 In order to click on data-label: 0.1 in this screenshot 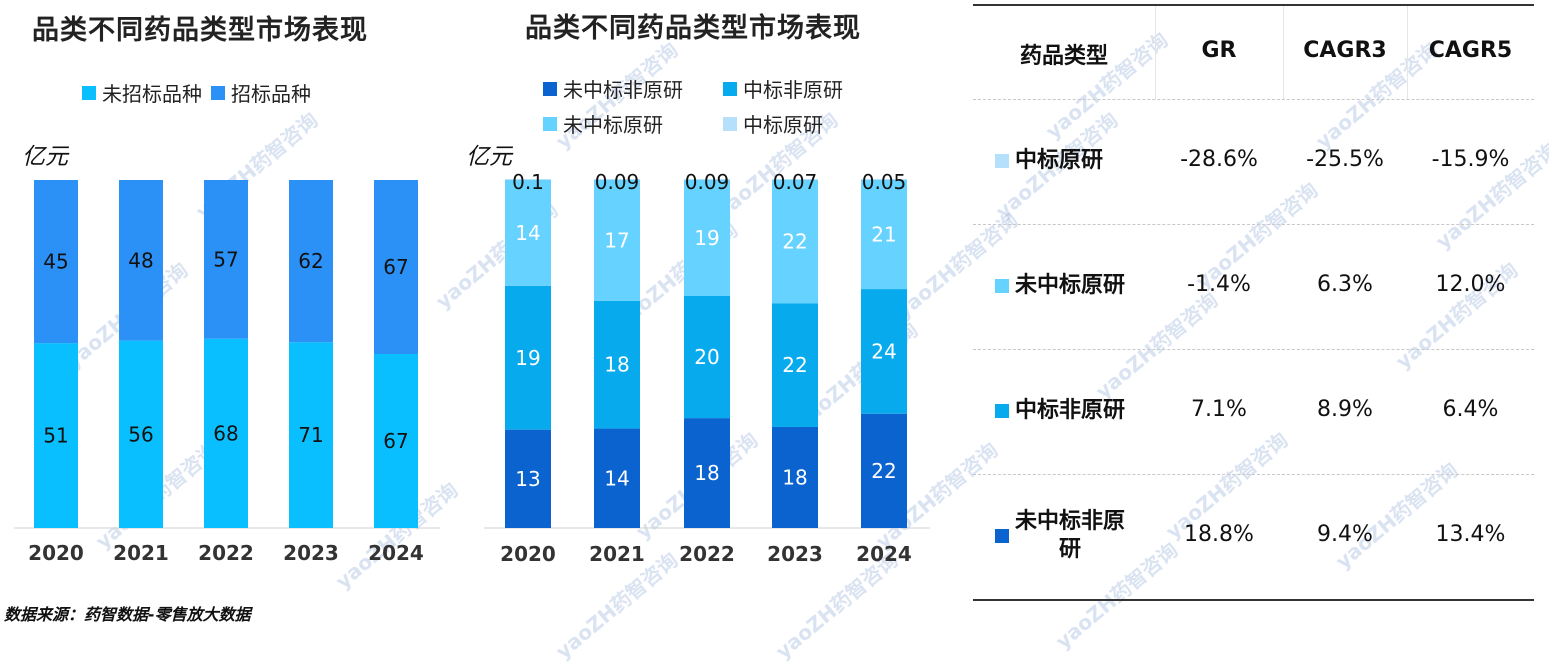, I will do `click(528, 182)`.